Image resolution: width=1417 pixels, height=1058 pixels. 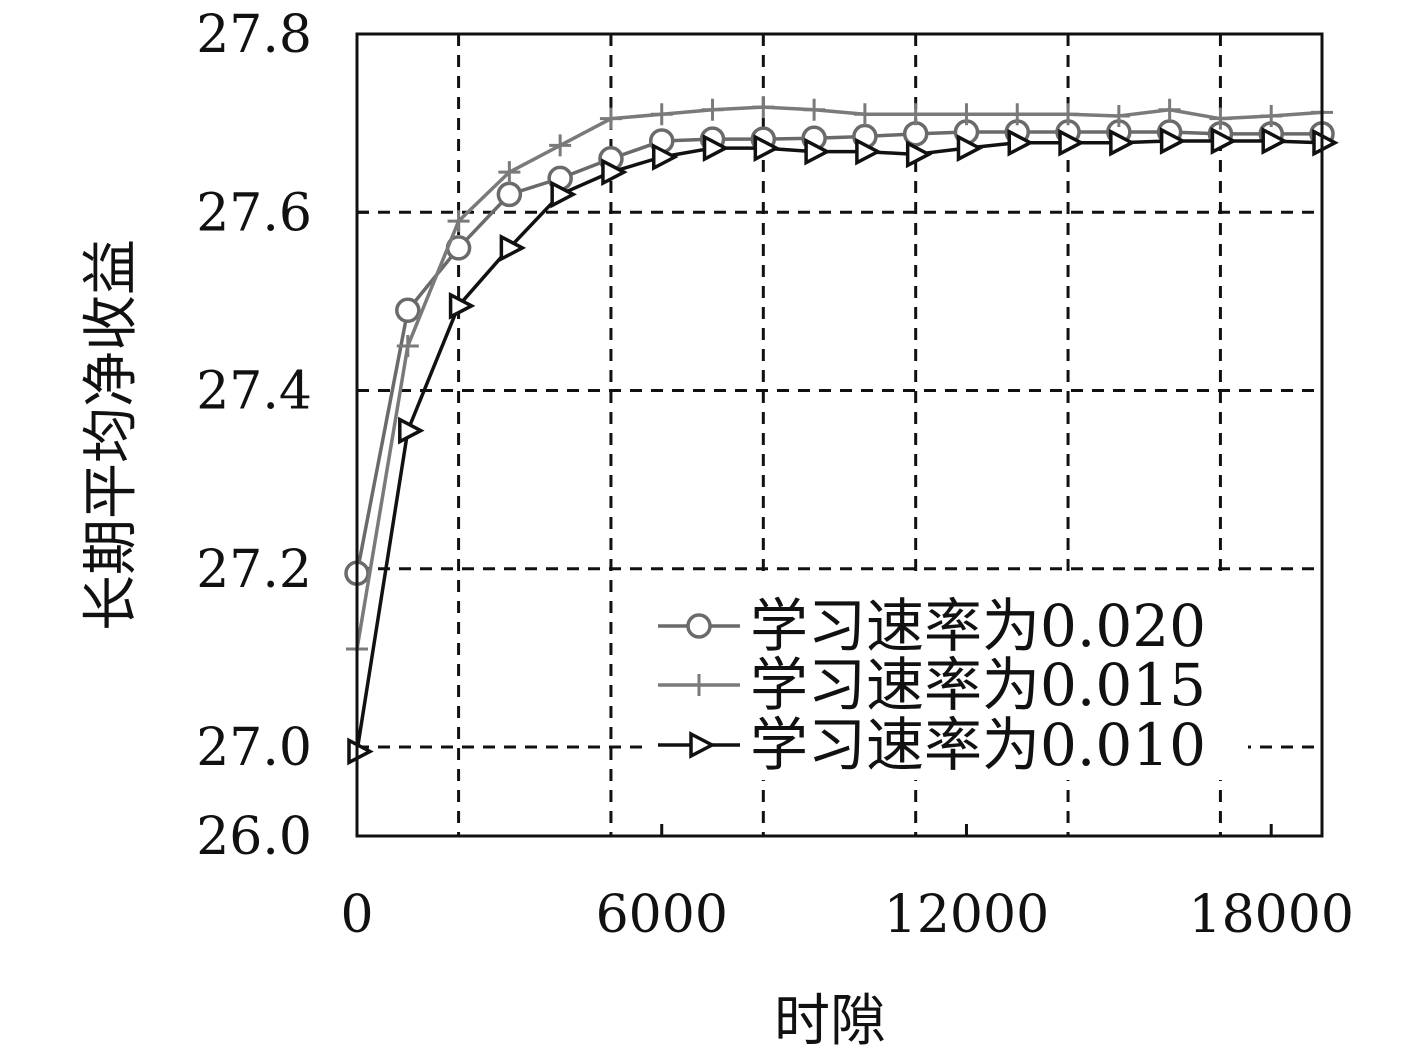 What do you see at coordinates (254, 837) in the screenshot?
I see `y-tick-label: 26.0` at bounding box center [254, 837].